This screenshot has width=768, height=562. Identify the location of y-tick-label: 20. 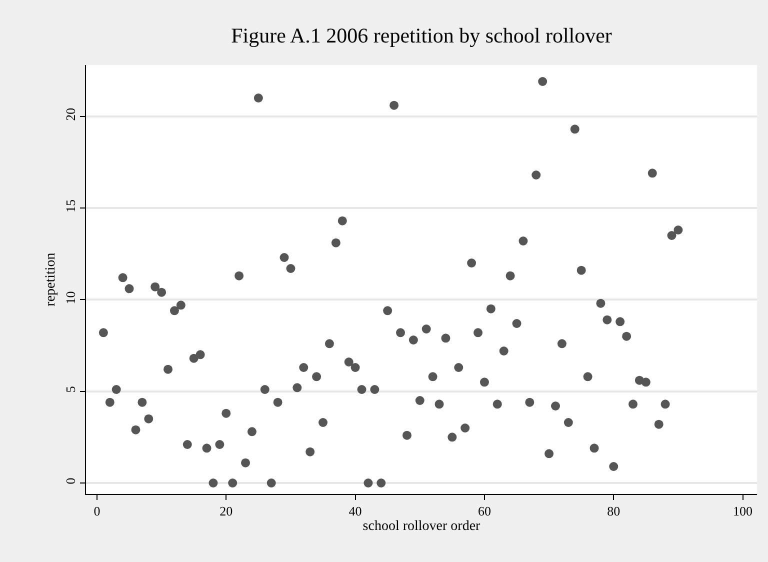
(70, 114).